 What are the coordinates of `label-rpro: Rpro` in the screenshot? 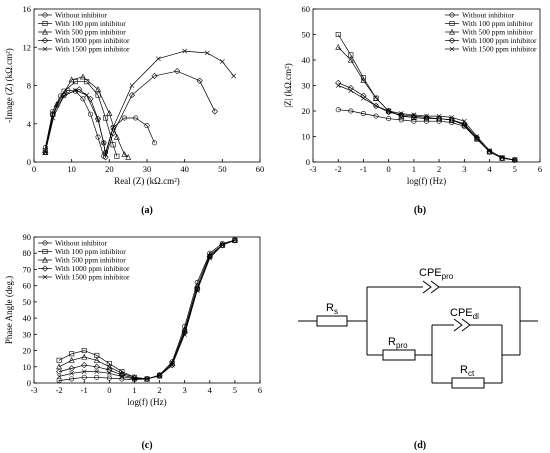 It's located at (398, 343).